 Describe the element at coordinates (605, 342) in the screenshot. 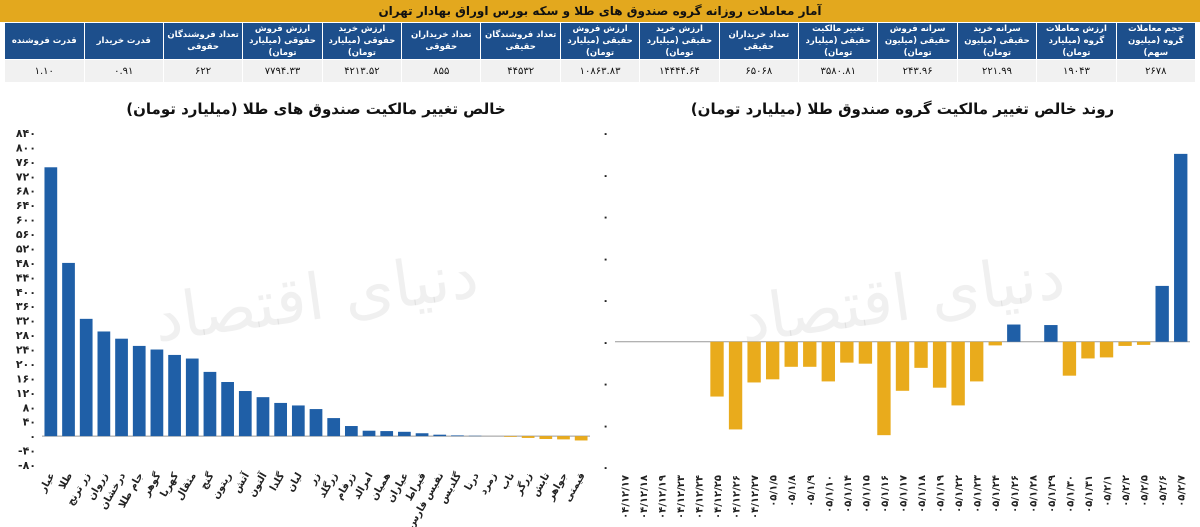

I see `y-tick-label: ۰` at that location.